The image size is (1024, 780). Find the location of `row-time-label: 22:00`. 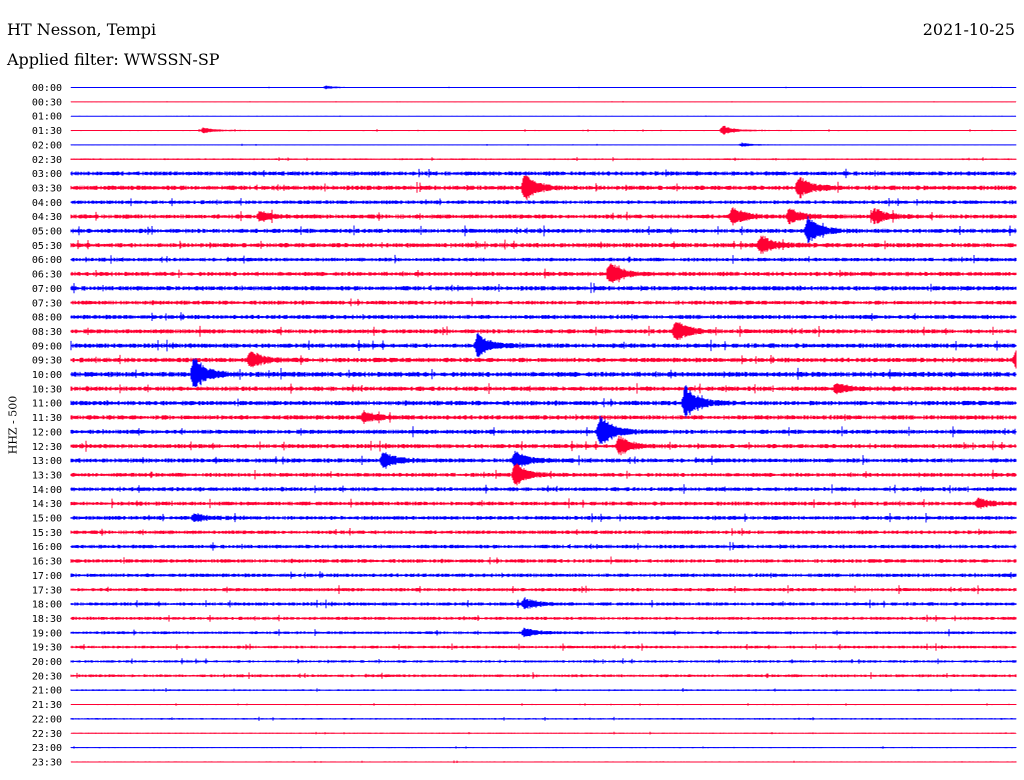

row-time-label: 22:00 is located at coordinates (47, 719).